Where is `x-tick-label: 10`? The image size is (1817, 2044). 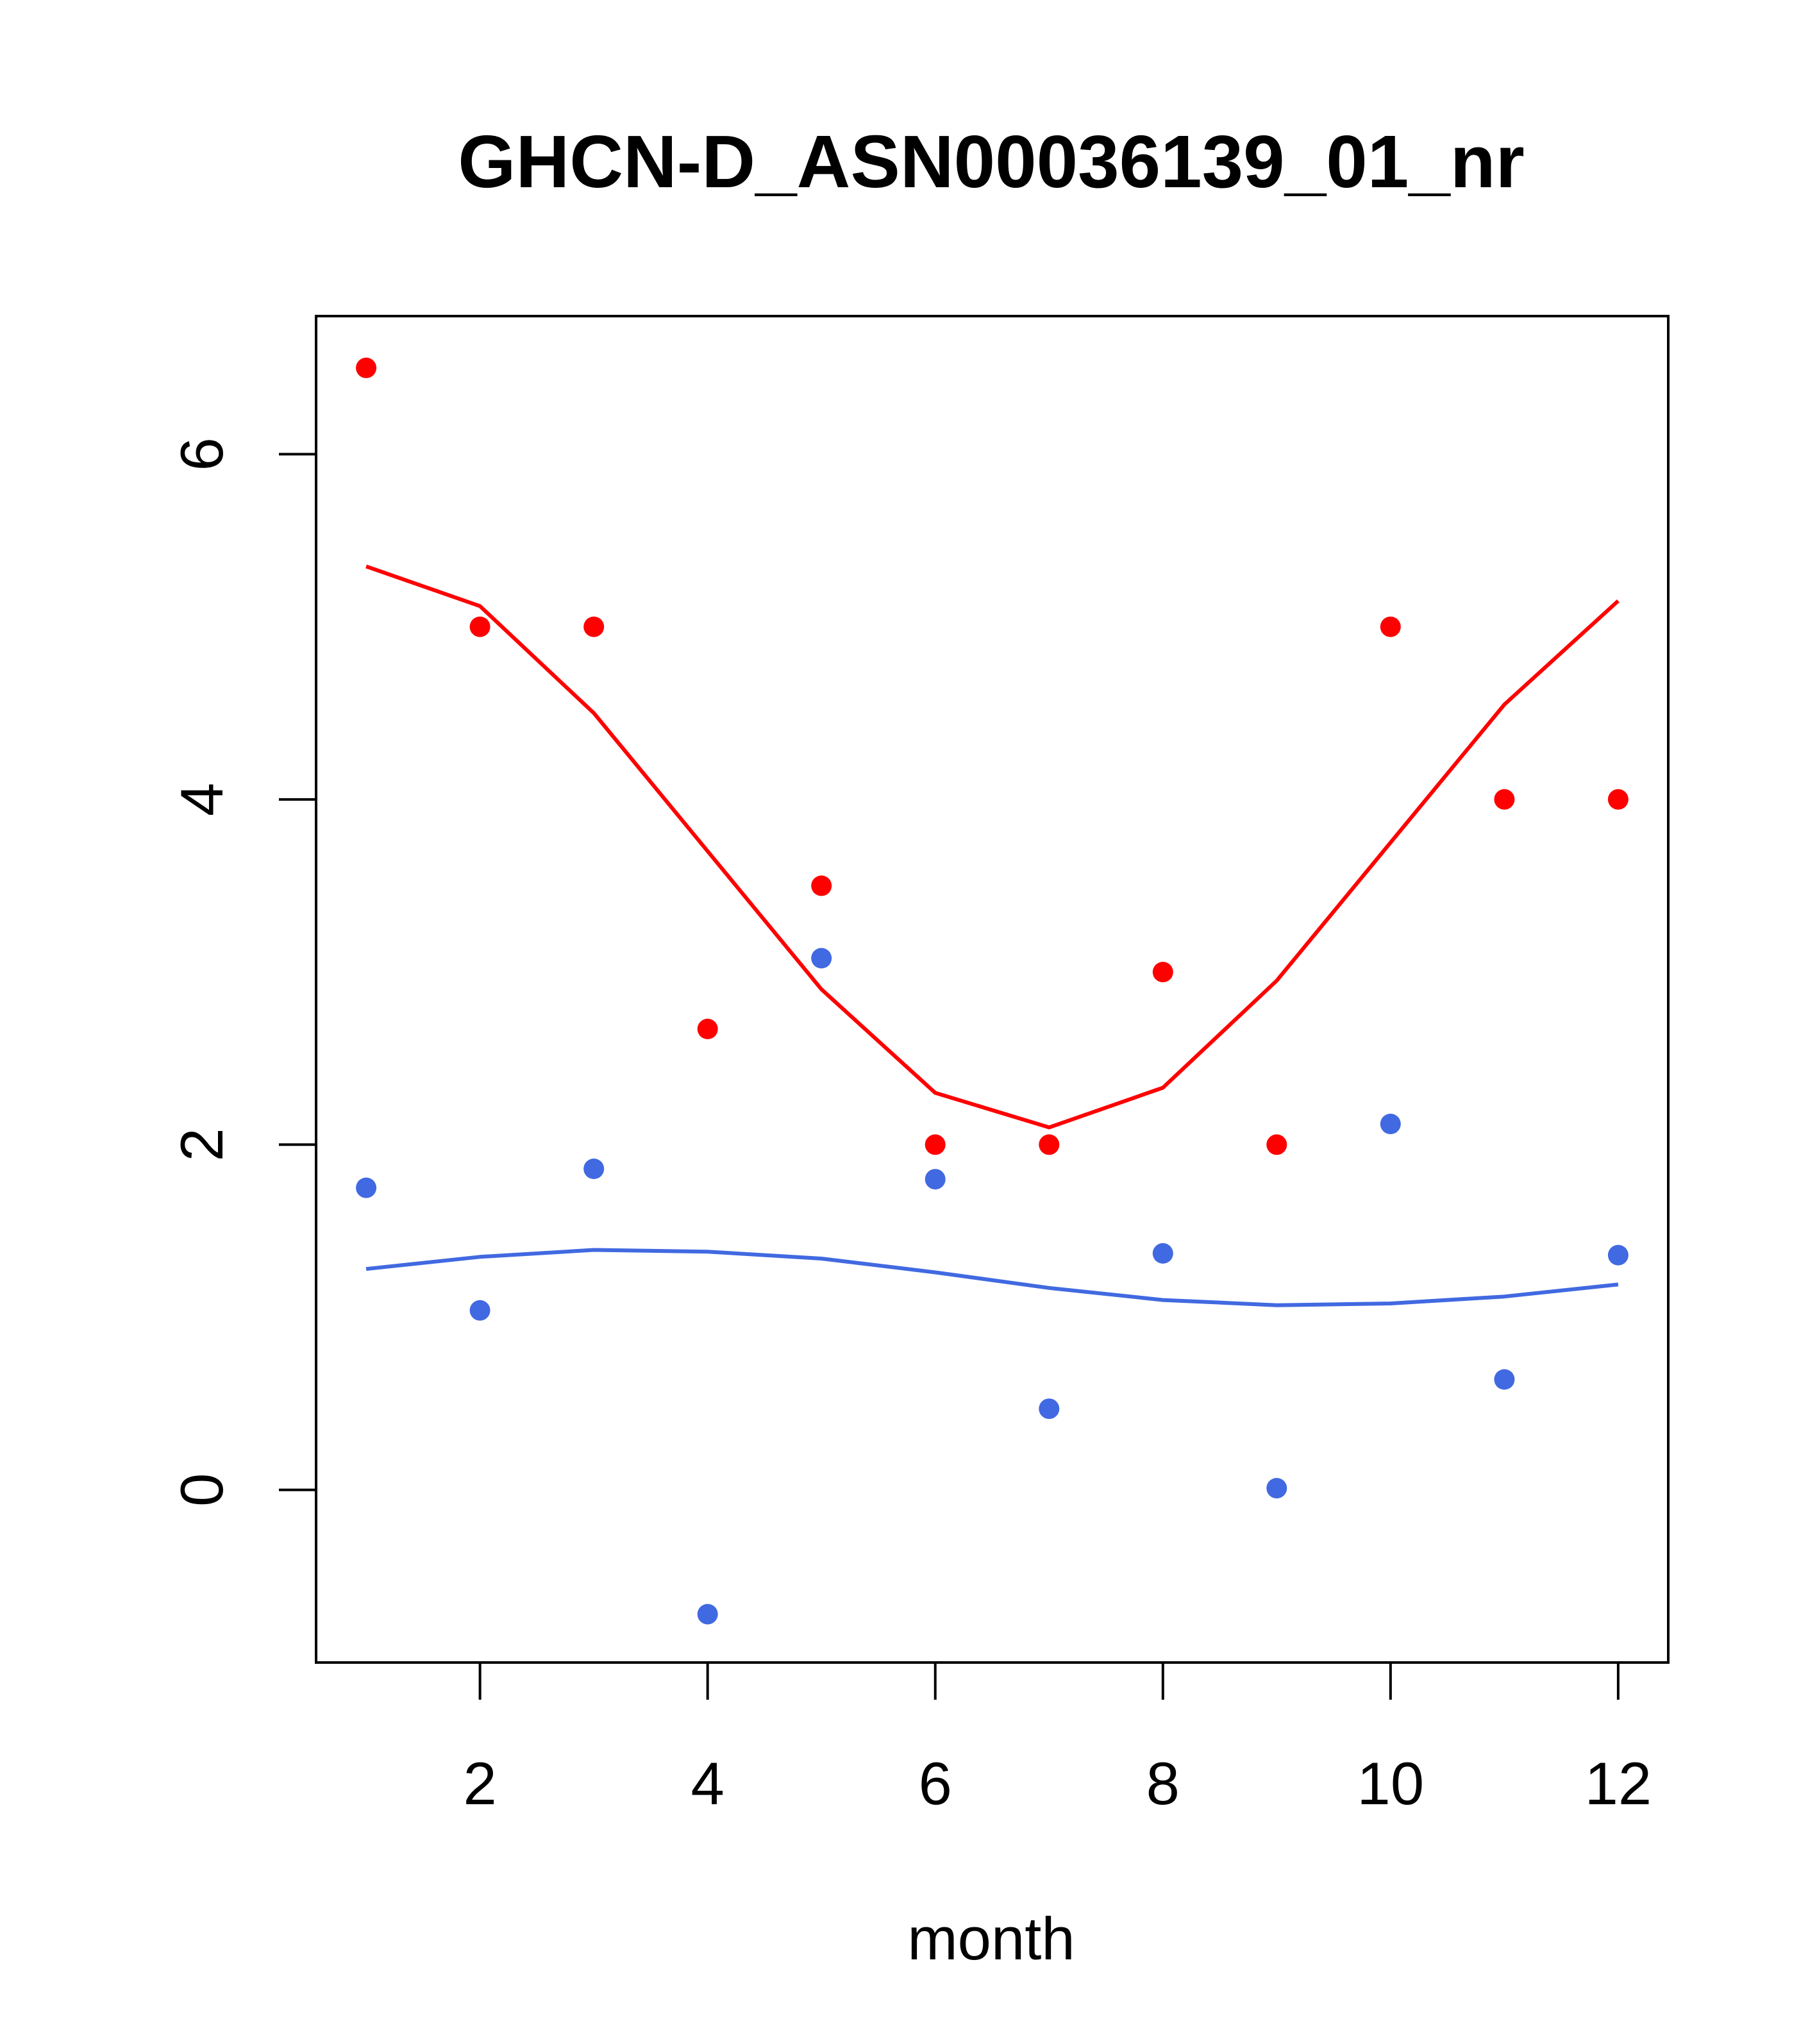
x-tick-label: 10 is located at coordinates (1391, 1784).